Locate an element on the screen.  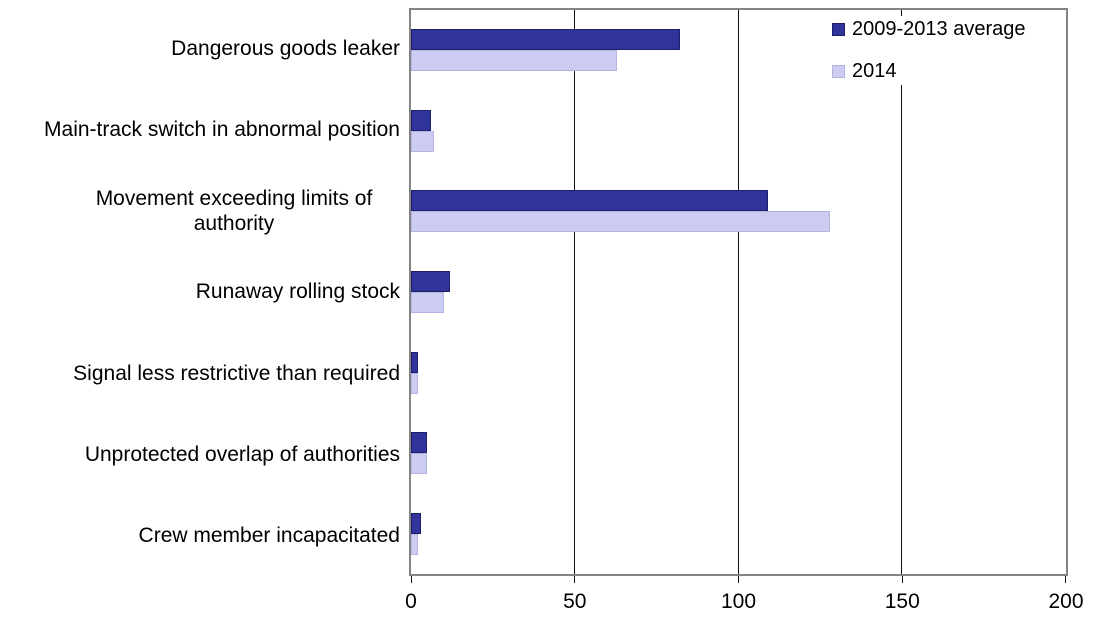
legend-swatch-2014 is located at coordinates (838, 71).